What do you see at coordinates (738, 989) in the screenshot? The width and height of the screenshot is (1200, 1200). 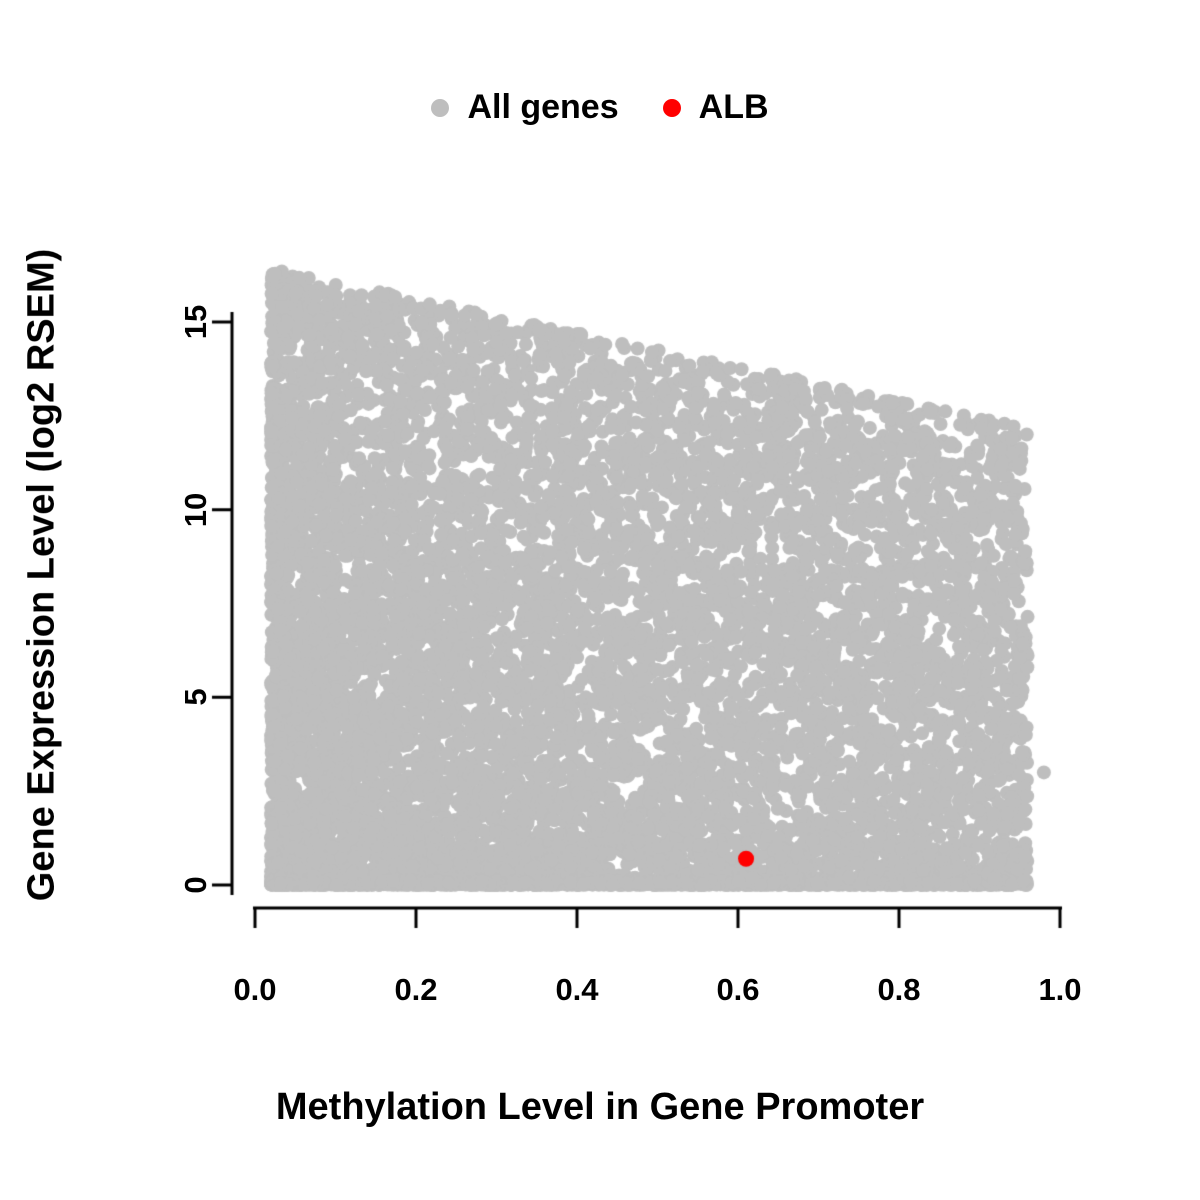 I see `x-tick-label-0.6: 0.6` at bounding box center [738, 989].